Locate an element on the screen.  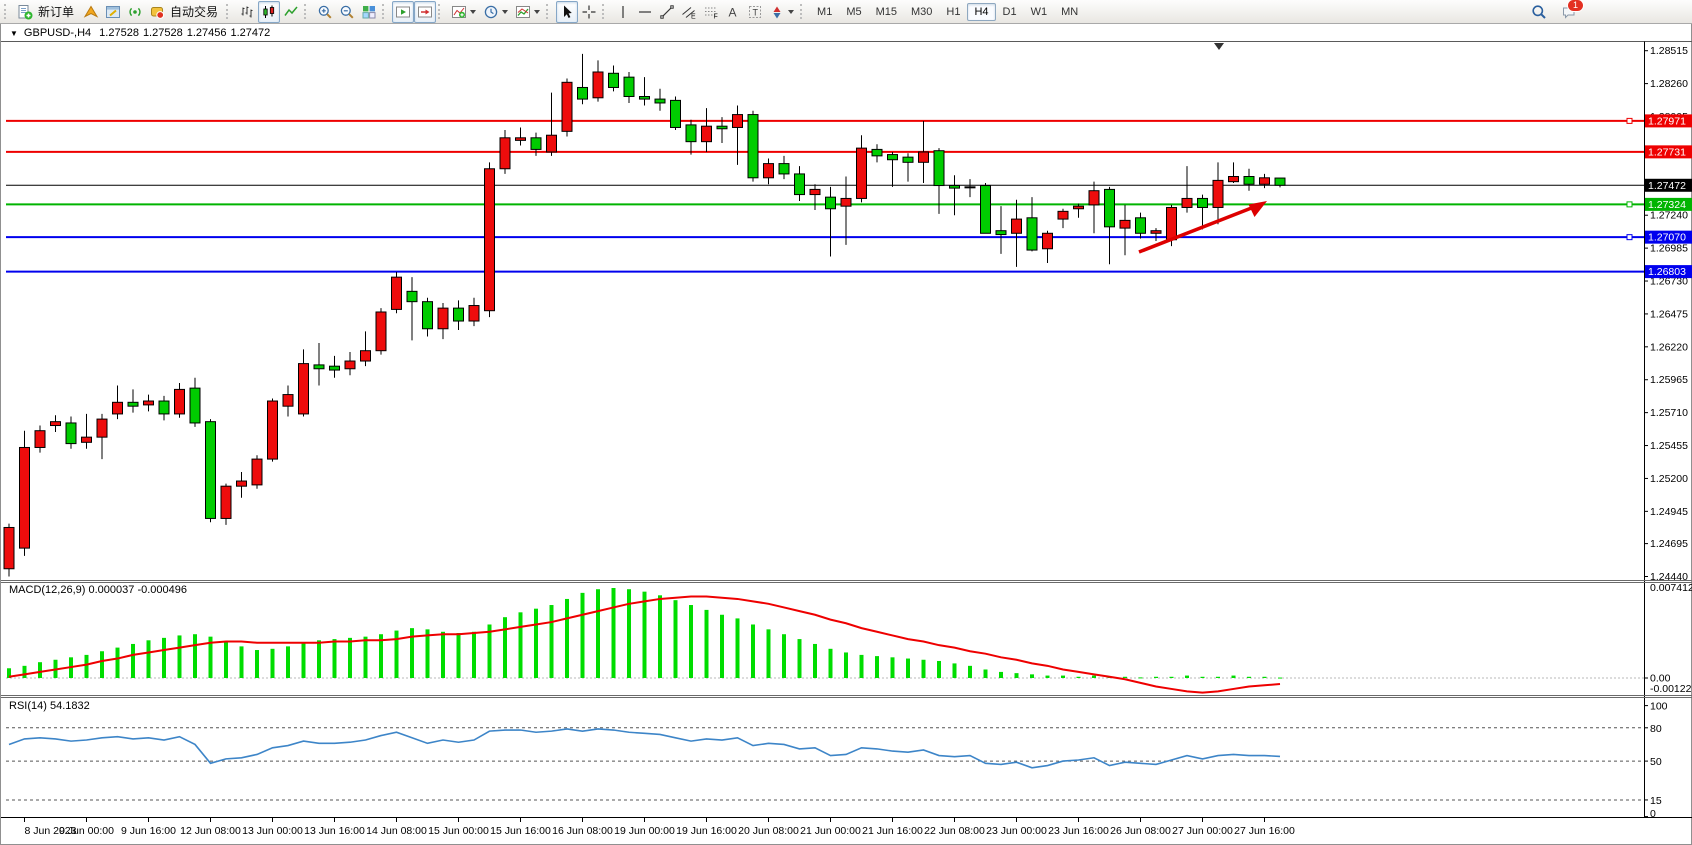
svg-text: 15 Jun 00:00 is located at coordinates (458, 831).